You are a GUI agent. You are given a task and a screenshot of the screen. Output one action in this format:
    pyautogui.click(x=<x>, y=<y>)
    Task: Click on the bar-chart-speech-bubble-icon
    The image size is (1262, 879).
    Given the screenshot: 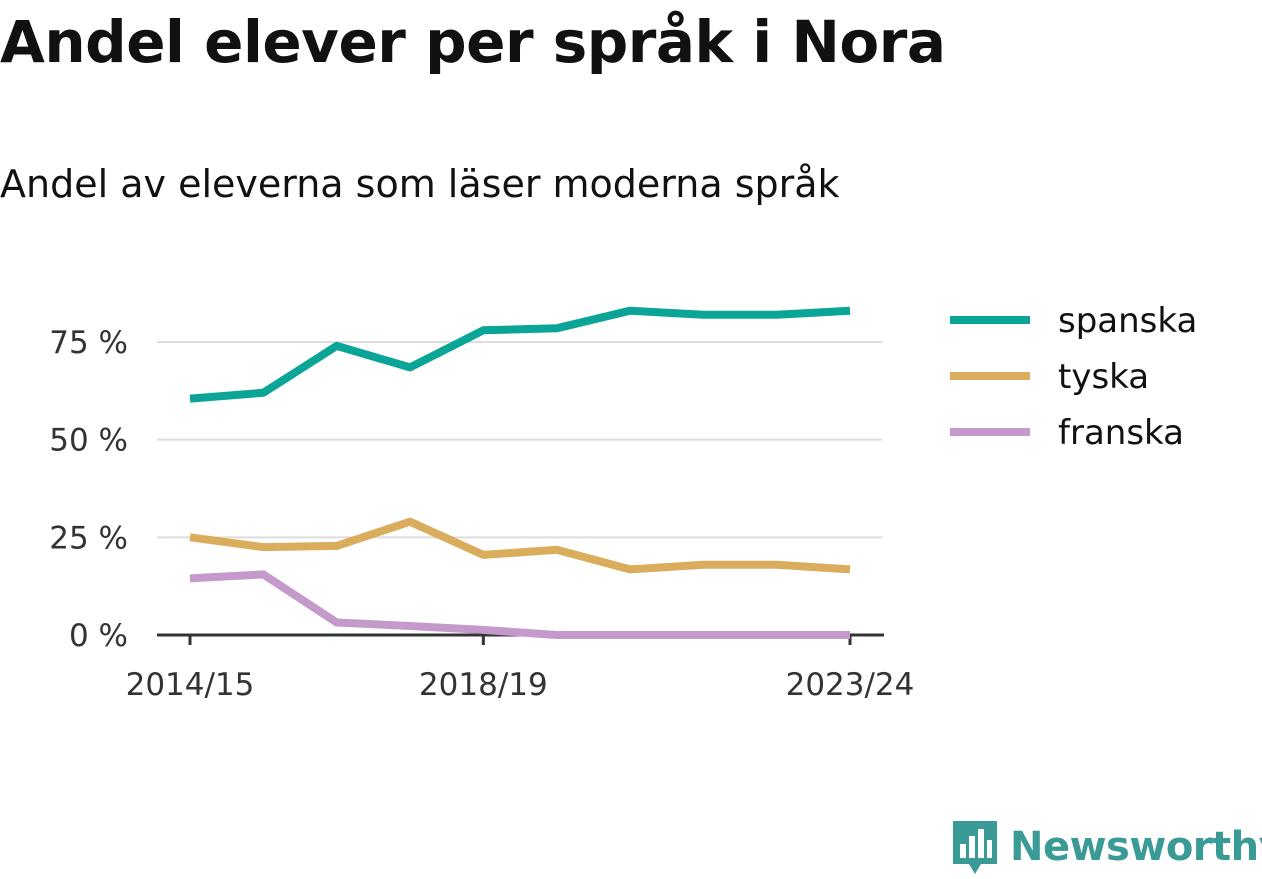 What is the action you would take?
    pyautogui.click(x=975, y=847)
    